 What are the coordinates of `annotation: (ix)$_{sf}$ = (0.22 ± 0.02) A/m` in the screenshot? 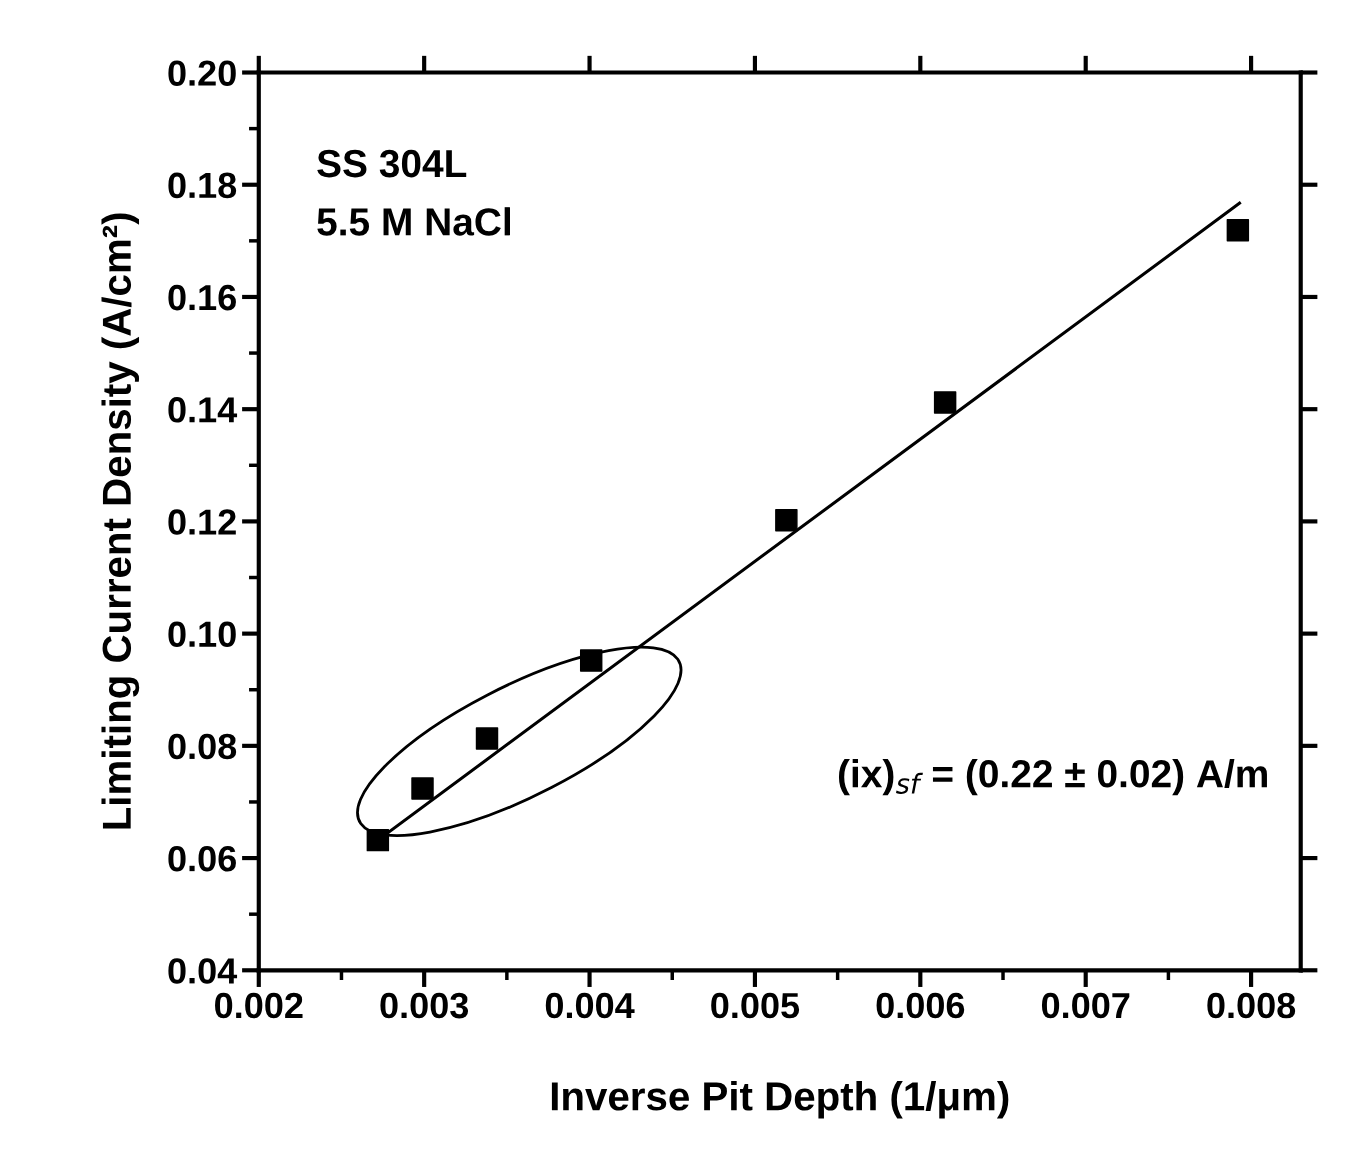 It's located at (1052, 777).